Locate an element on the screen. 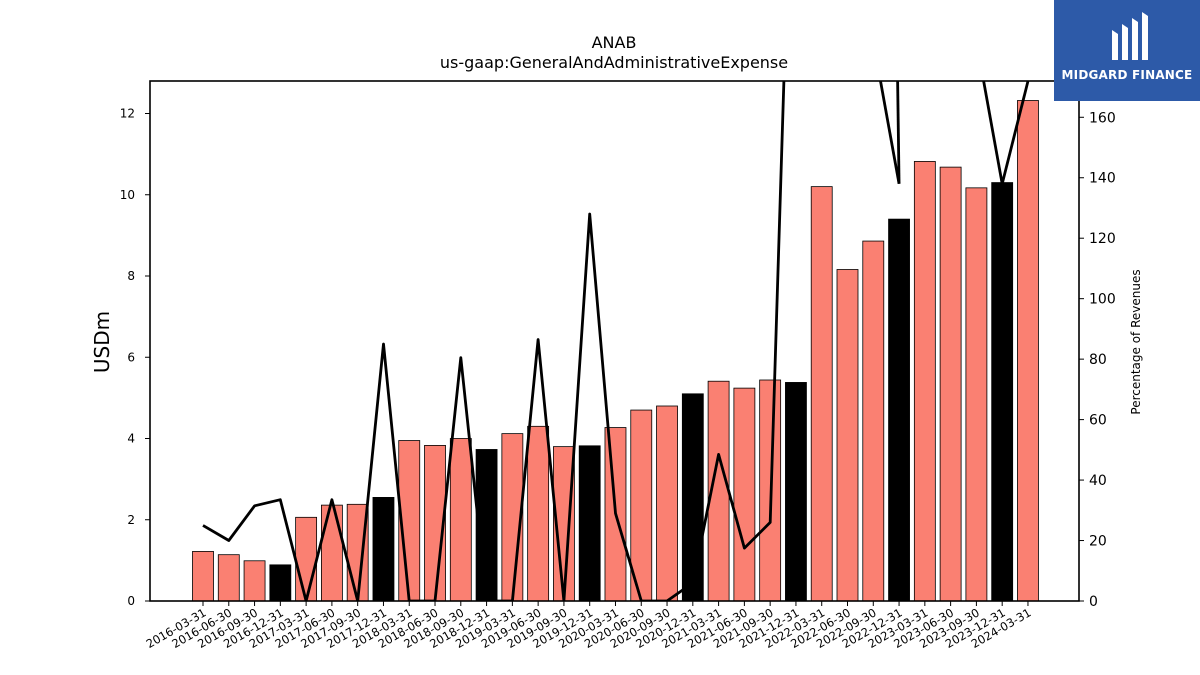 Image resolution: width=1200 pixels, height=675 pixels. y-tick-label: 10 is located at coordinates (127, 195).